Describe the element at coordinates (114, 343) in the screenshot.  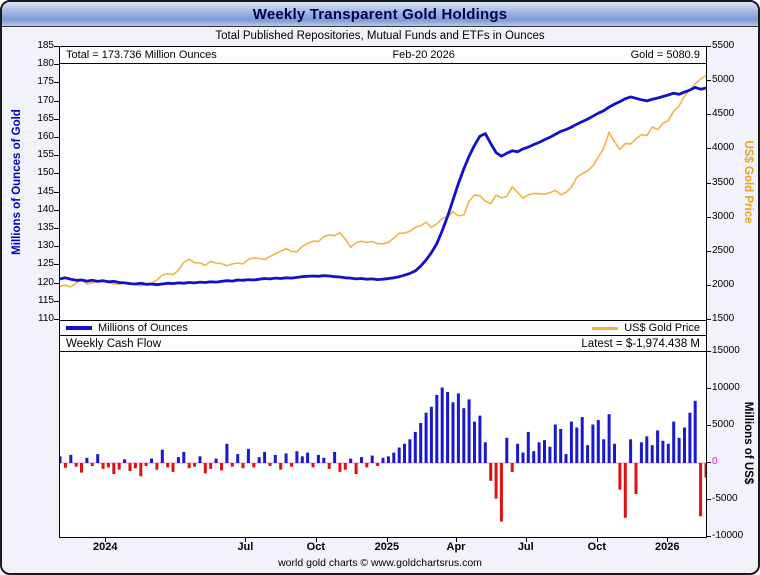
I see `cashflow-title: Weekly Cash Flow` at that location.